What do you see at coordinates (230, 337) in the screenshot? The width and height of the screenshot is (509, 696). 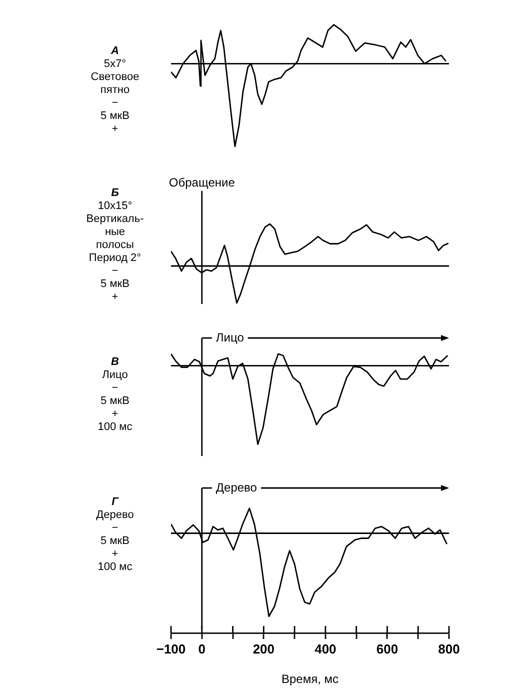 I see `ref-line-label: Лицо` at bounding box center [230, 337].